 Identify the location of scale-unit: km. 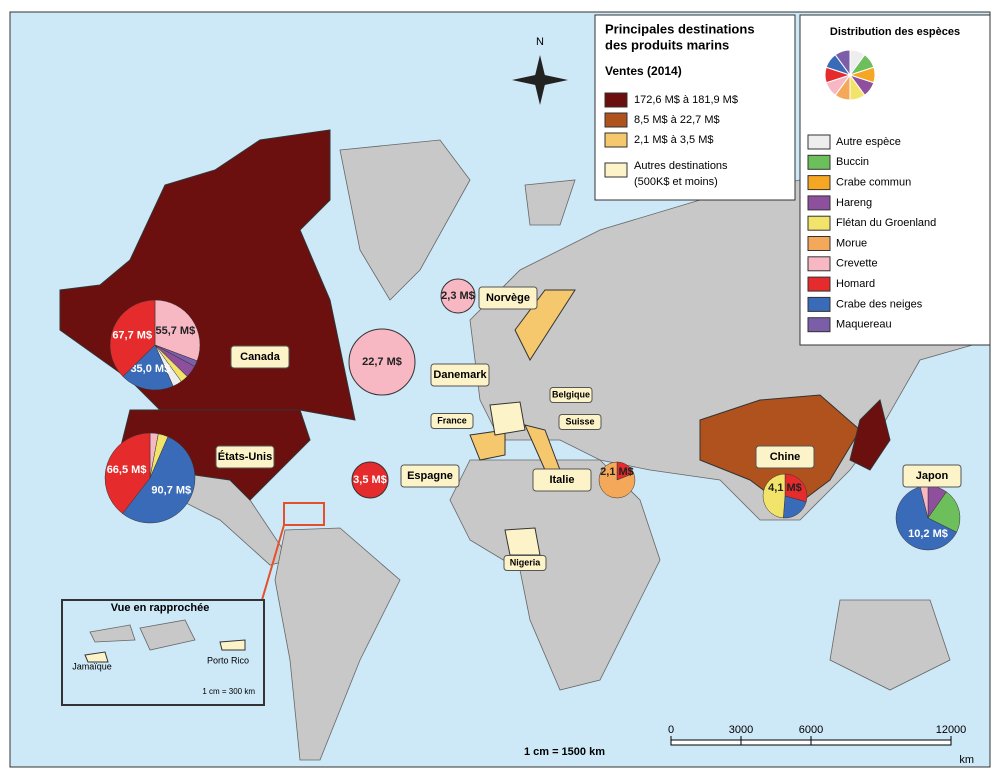
(966, 760).